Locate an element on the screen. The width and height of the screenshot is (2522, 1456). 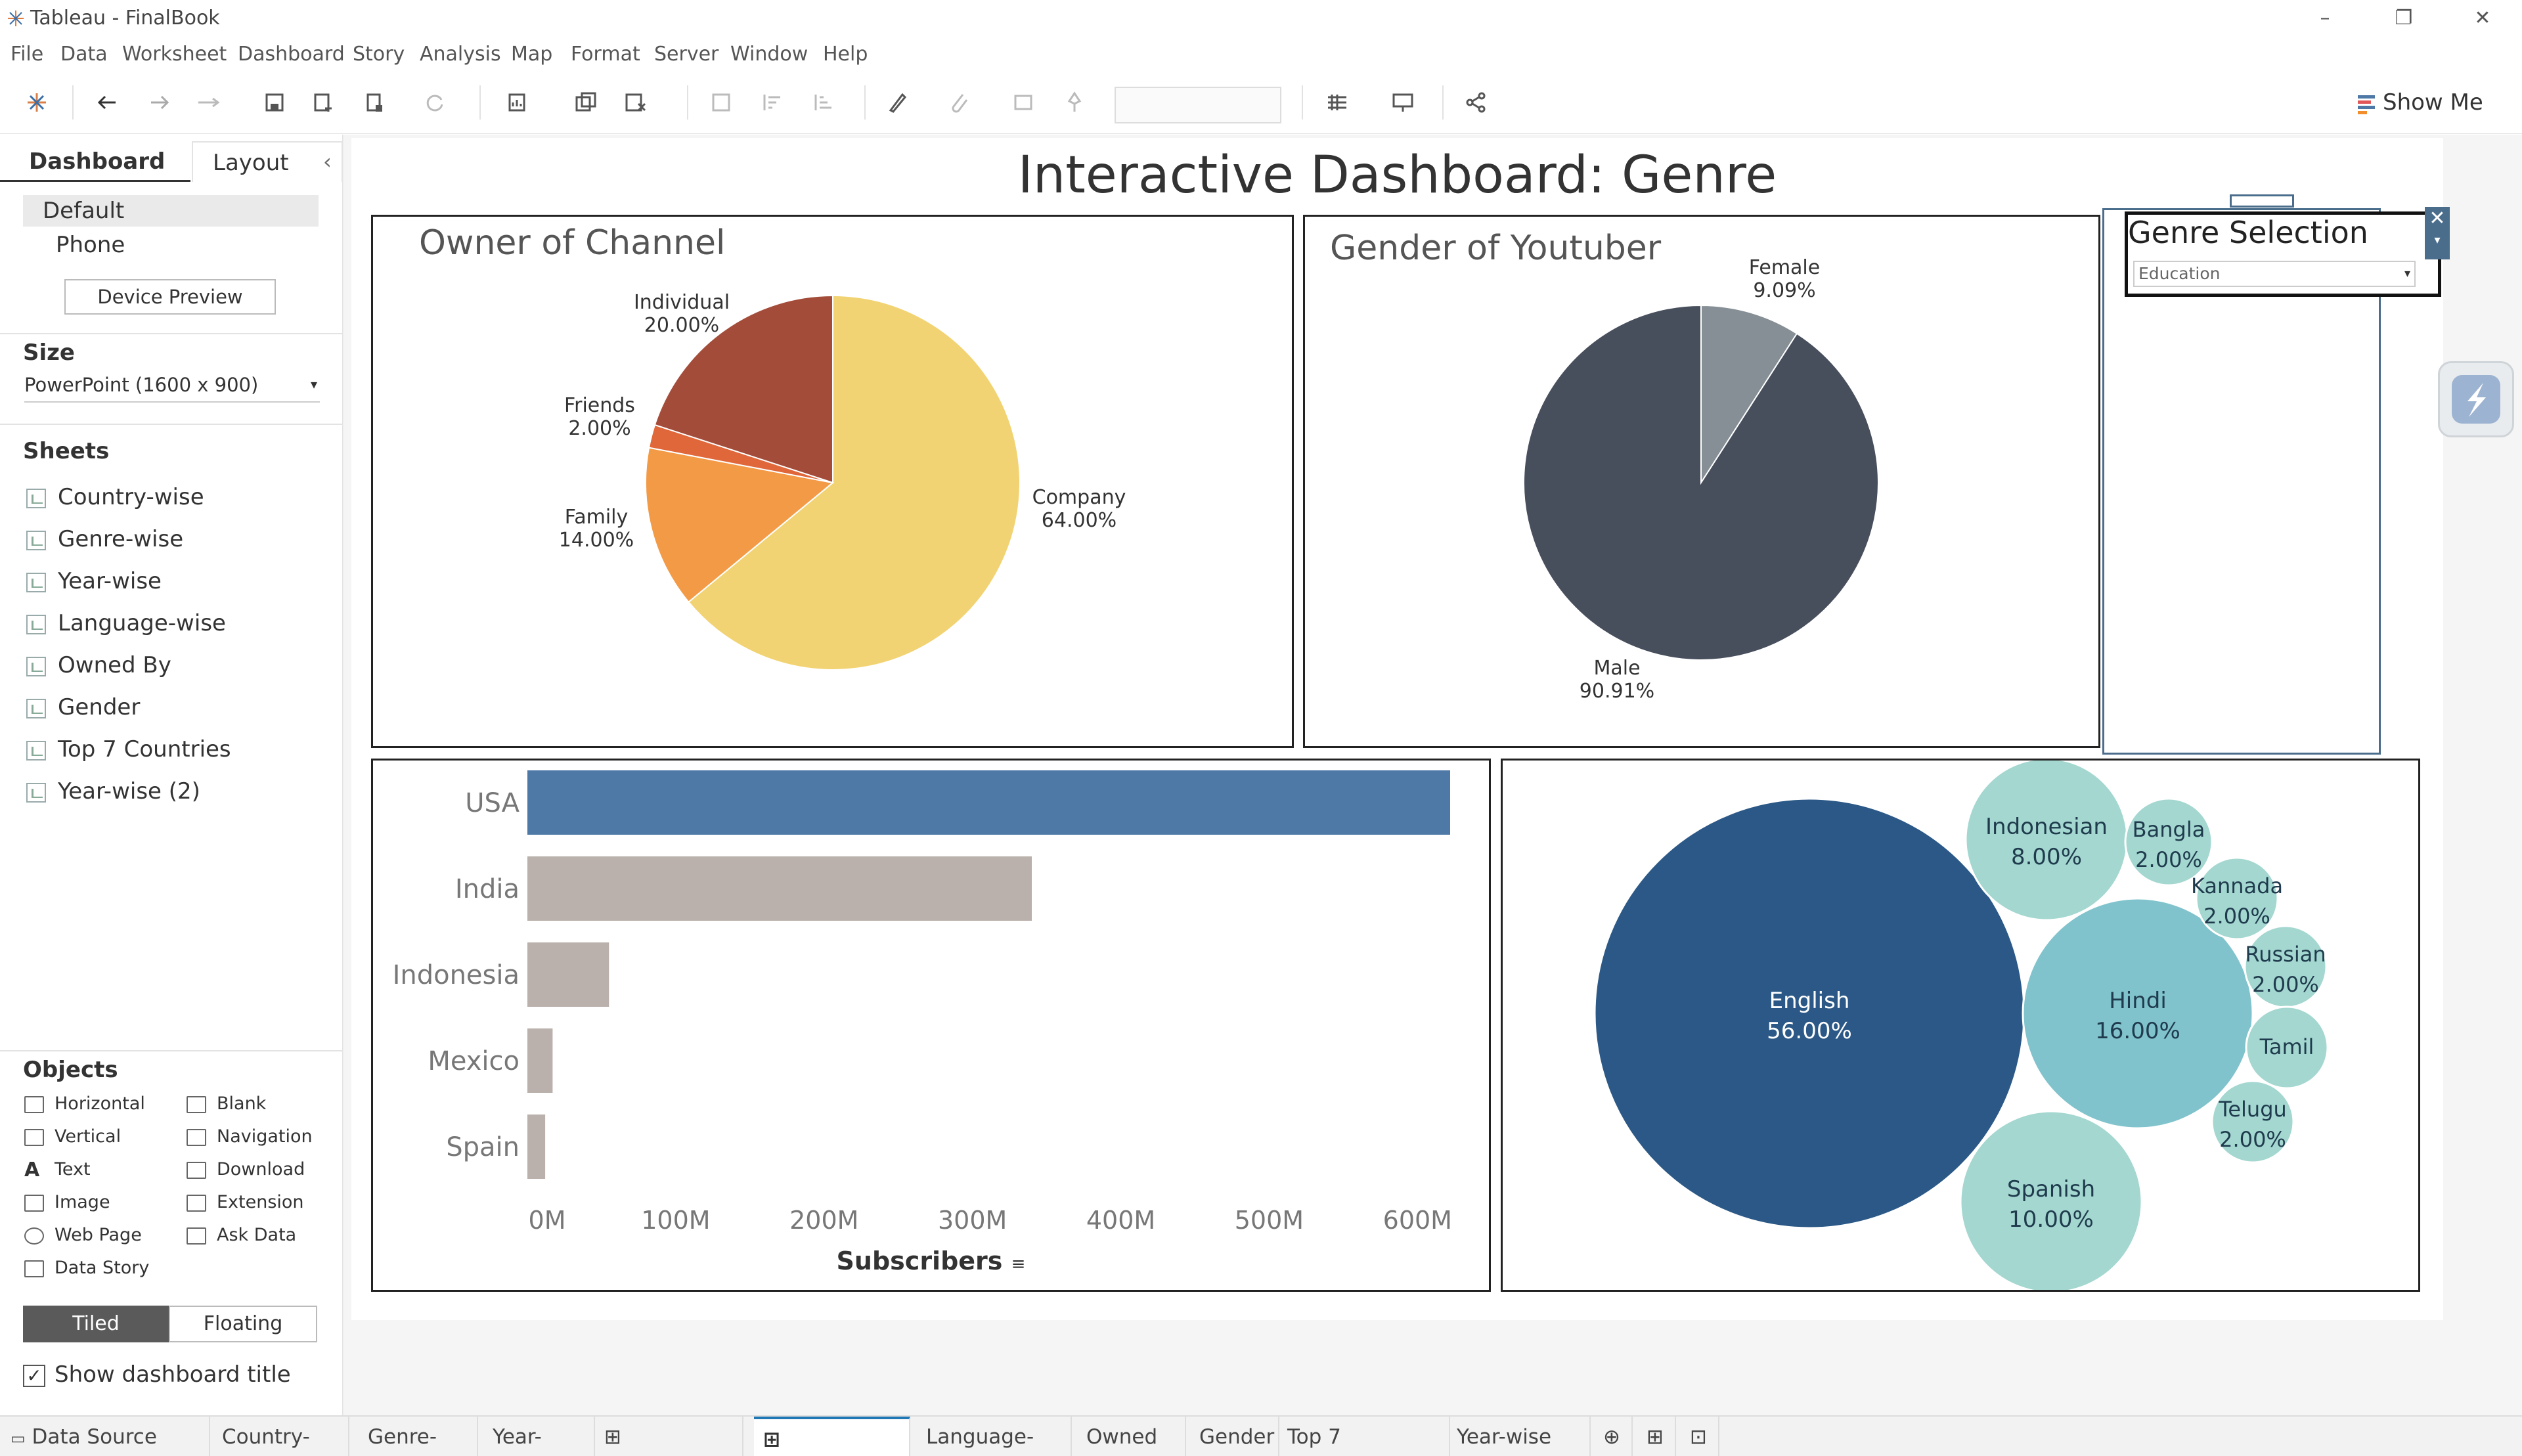
tab-genre-wise: Genre-wise is located at coordinates (417, 1436).